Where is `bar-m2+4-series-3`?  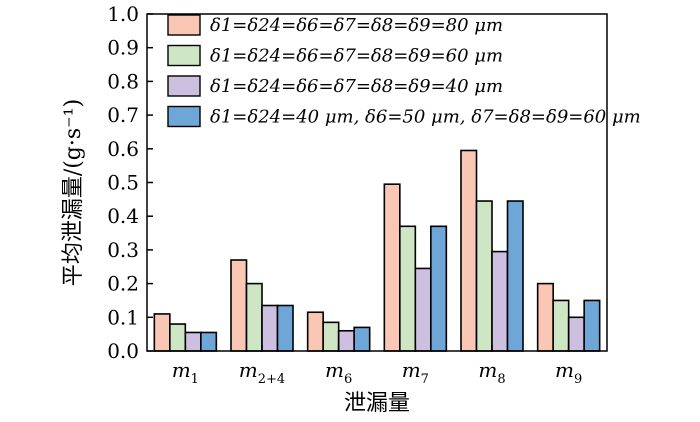
bar-m2+4-series-3 is located at coordinates (270, 328).